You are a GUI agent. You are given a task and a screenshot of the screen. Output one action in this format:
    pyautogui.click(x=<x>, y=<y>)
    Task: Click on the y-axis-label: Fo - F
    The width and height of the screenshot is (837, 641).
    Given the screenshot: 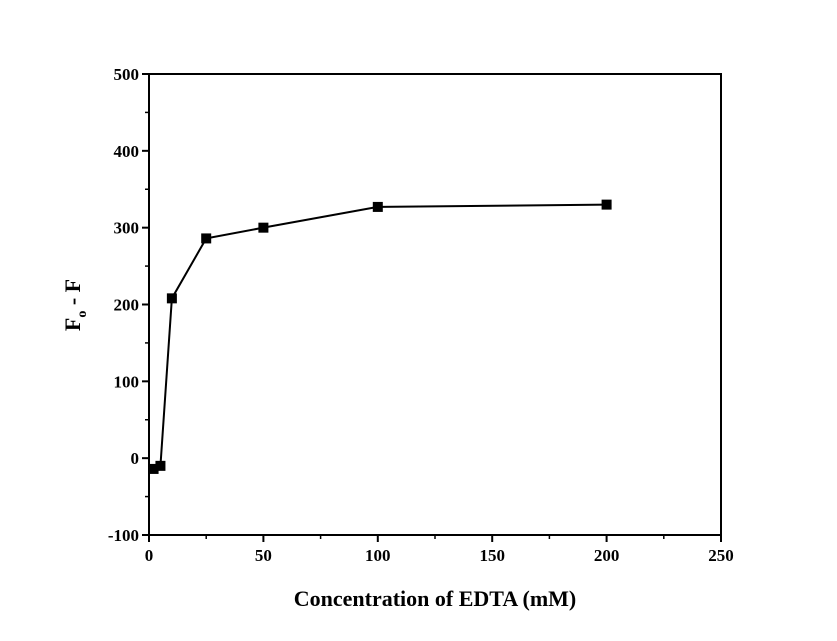 What is the action you would take?
    pyautogui.click(x=75, y=305)
    